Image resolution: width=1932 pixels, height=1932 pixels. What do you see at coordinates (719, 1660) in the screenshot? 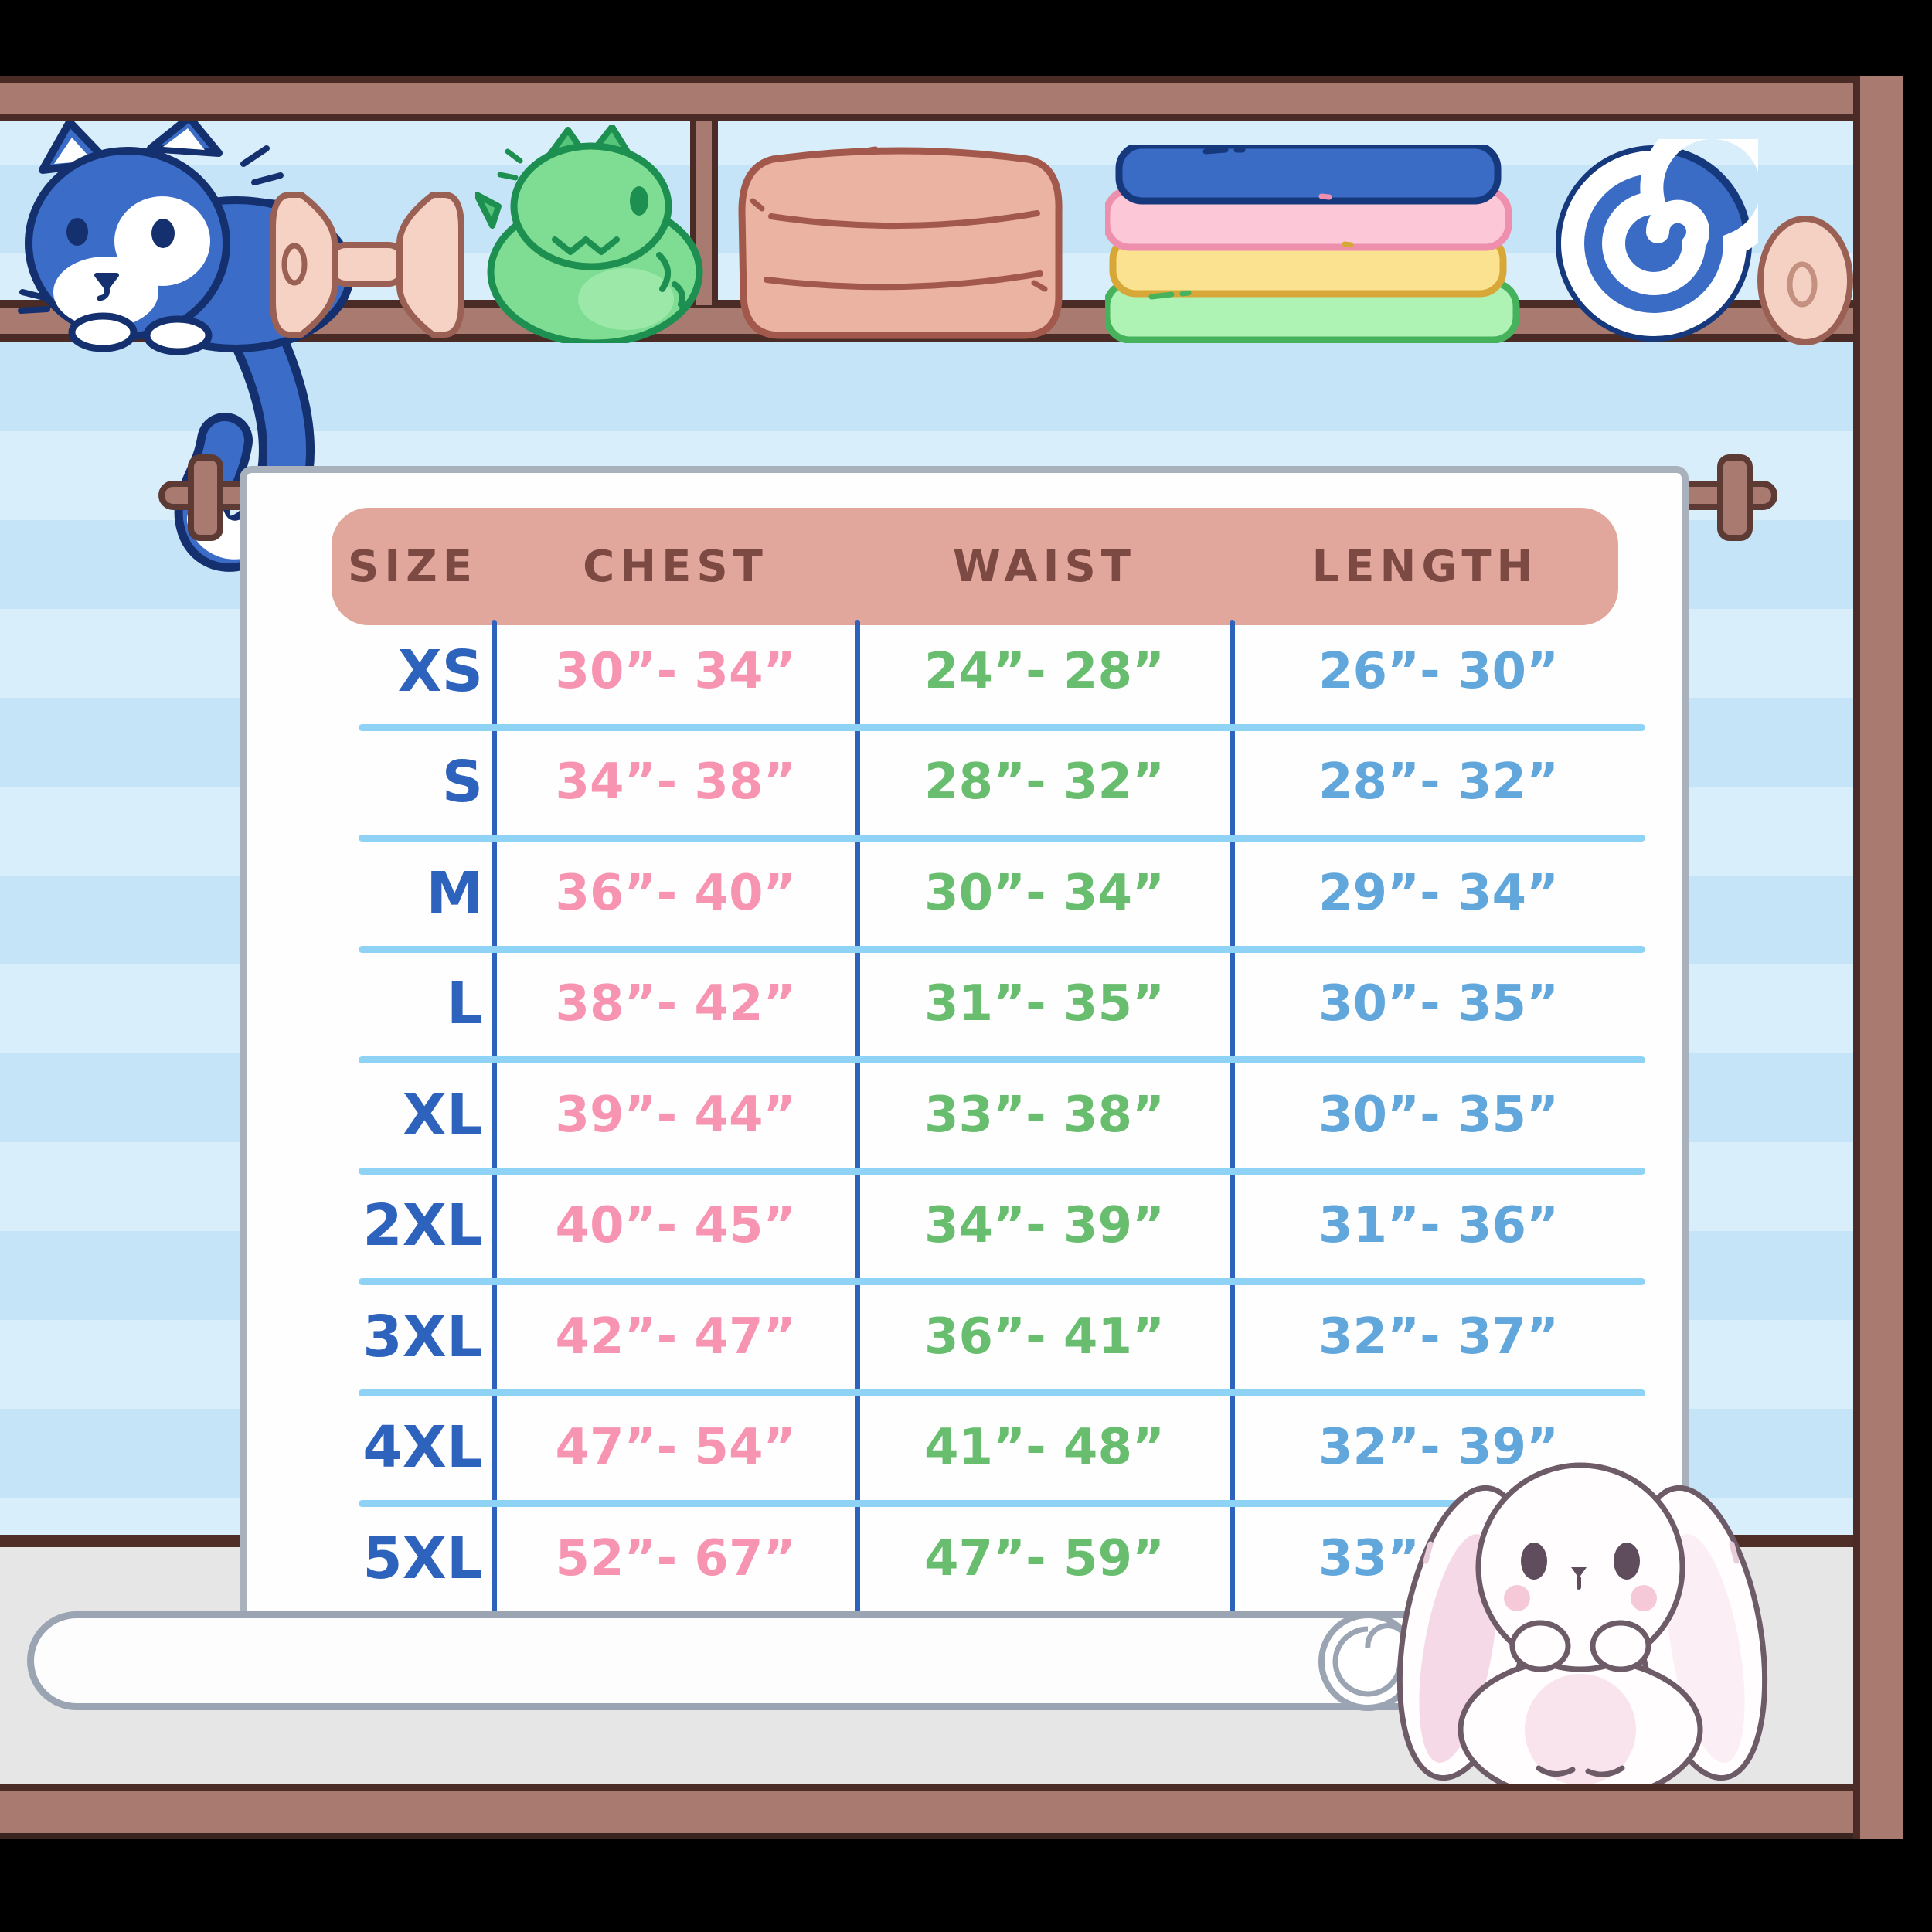
I see `paper-roll` at bounding box center [719, 1660].